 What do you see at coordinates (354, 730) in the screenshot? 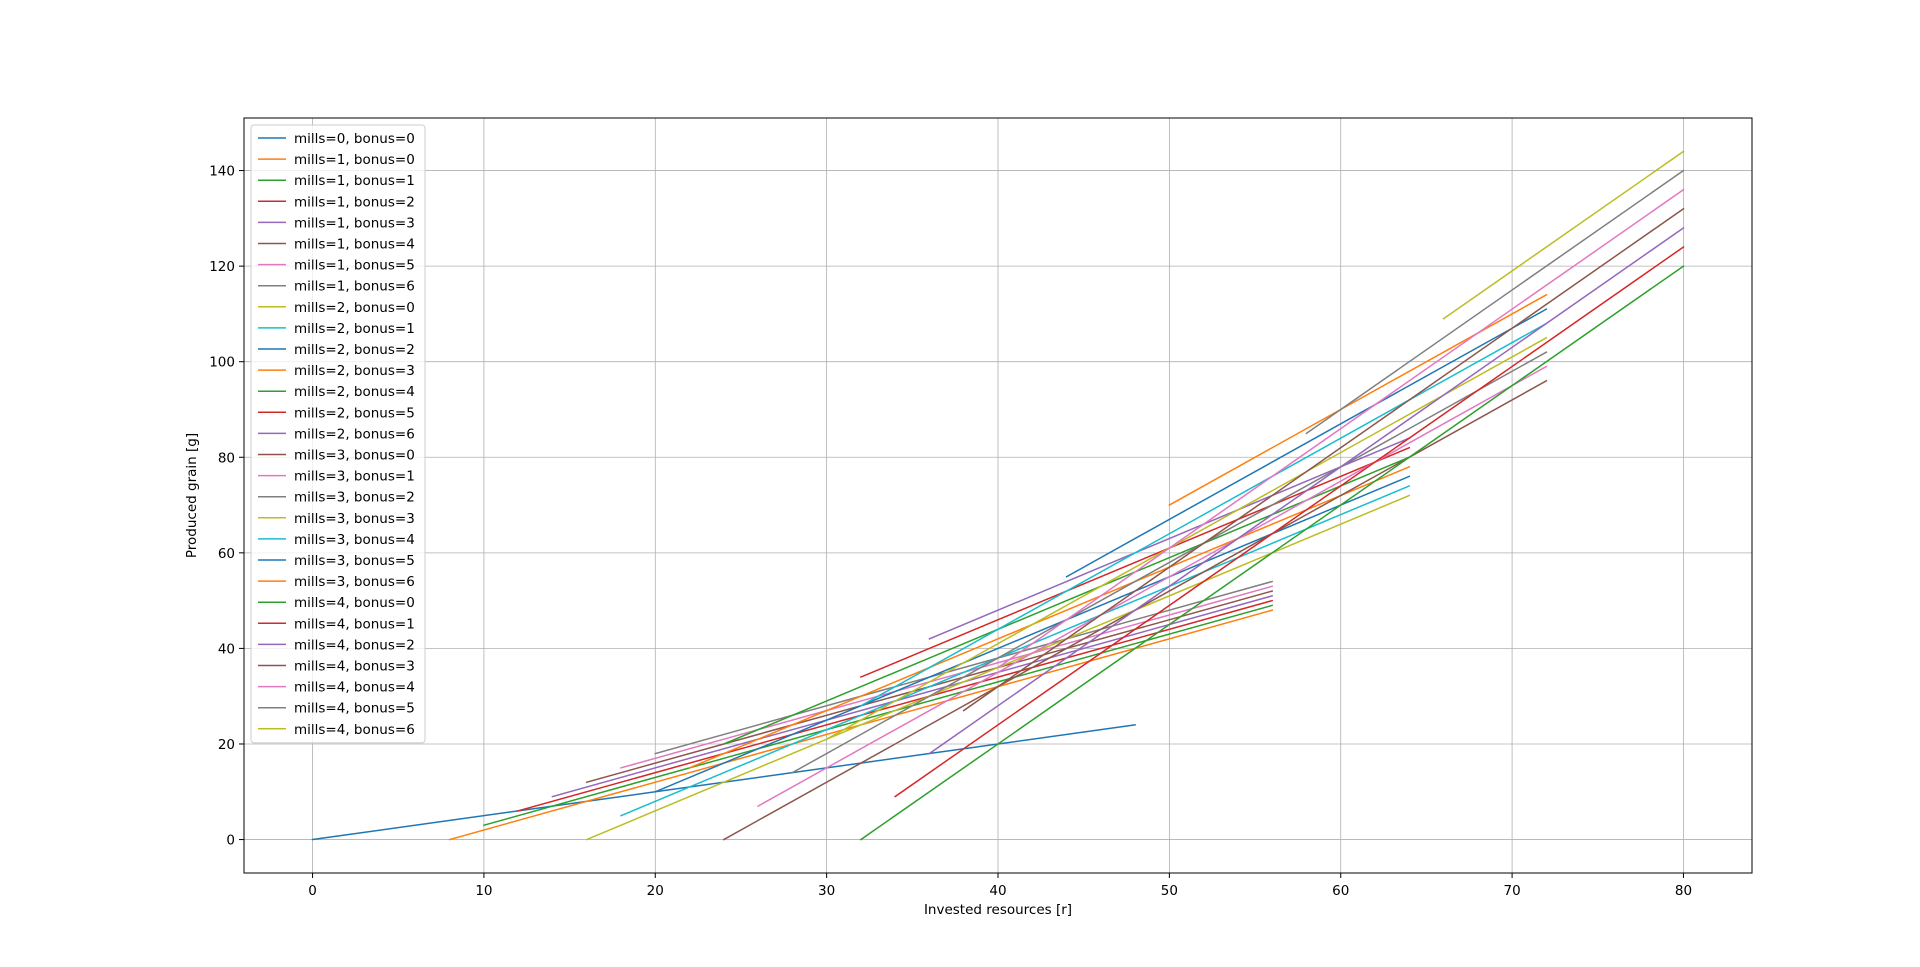
I see `legend-entry-label: mills=4, bonus=6` at bounding box center [354, 730].